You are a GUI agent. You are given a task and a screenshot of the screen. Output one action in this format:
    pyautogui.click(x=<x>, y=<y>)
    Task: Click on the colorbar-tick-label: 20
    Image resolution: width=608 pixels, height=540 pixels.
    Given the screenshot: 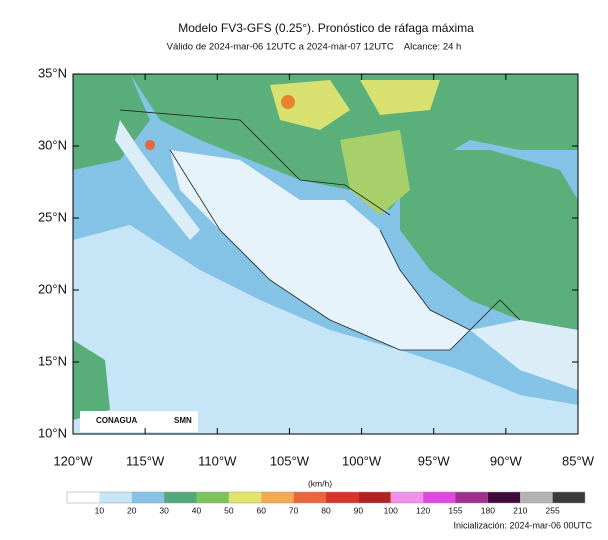 What is the action you would take?
    pyautogui.click(x=132, y=510)
    